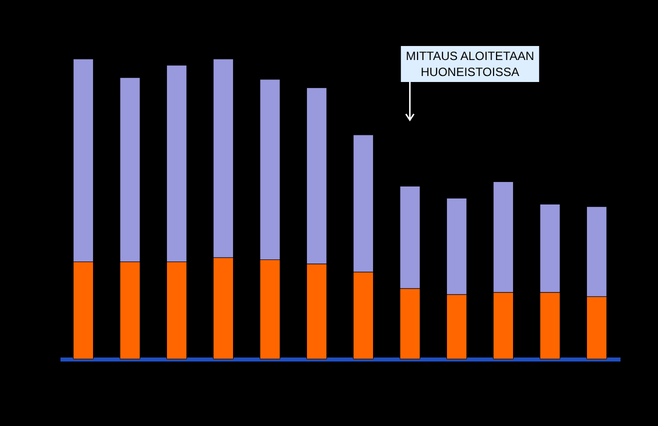 The height and width of the screenshot is (426, 658). What do you see at coordinates (470, 64) in the screenshot?
I see `annotation: MITTAUS ALOITETAAN HUONEISTOISSA` at bounding box center [470, 64].